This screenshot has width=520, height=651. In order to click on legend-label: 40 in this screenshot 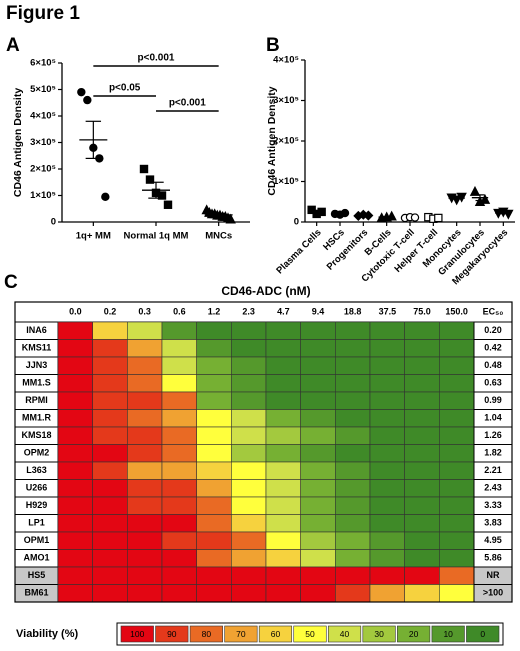, I will do `click(345, 634)`.